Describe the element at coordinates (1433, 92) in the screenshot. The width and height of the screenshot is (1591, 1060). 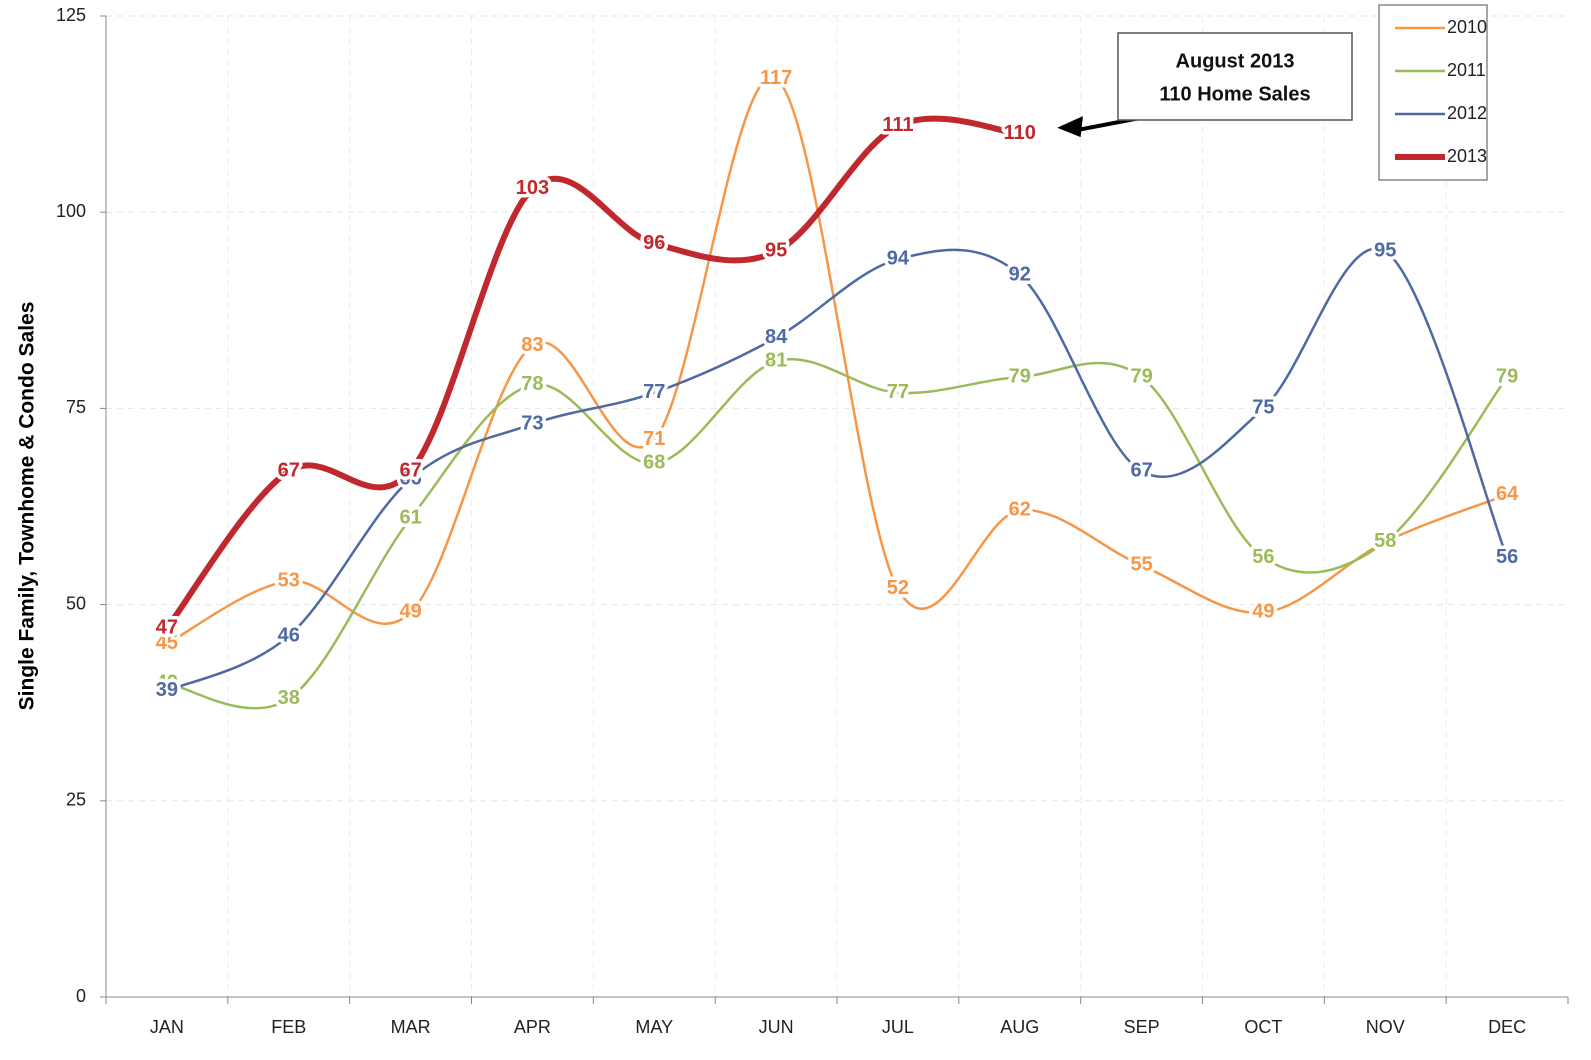
I see `legend-box` at that location.